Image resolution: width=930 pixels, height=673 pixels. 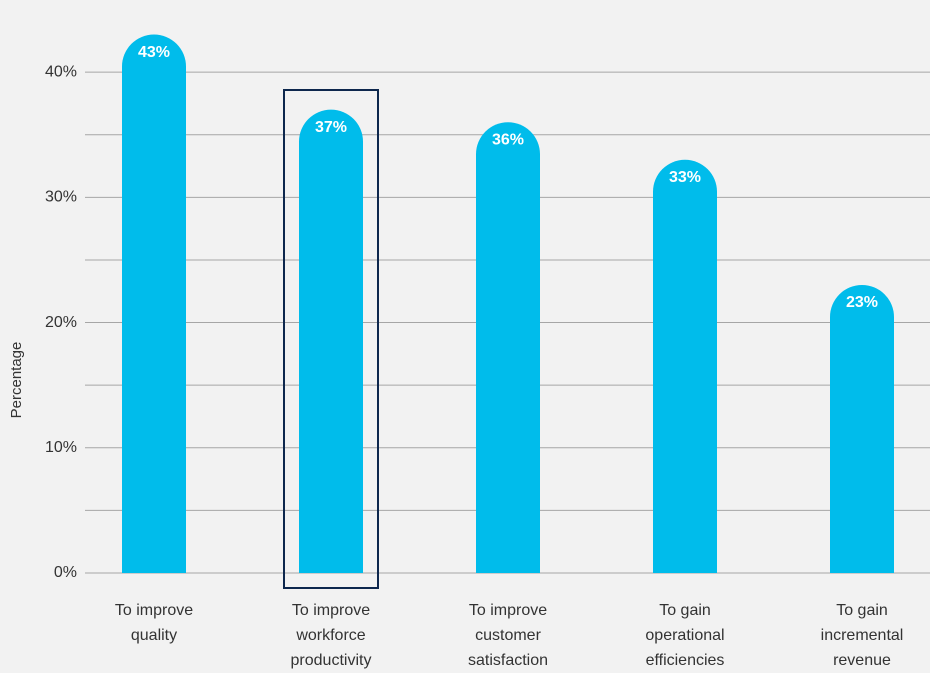 What do you see at coordinates (154, 52) in the screenshot?
I see `value-label: 43%` at bounding box center [154, 52].